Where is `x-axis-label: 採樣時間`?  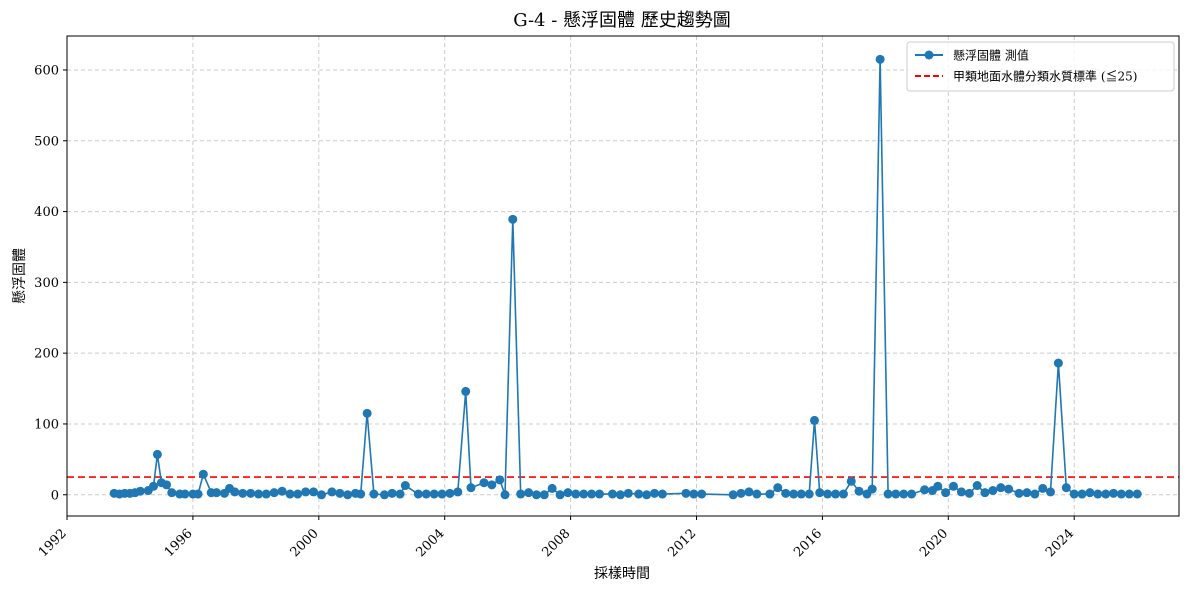
x-axis-label: 採樣時間 is located at coordinates (622, 573).